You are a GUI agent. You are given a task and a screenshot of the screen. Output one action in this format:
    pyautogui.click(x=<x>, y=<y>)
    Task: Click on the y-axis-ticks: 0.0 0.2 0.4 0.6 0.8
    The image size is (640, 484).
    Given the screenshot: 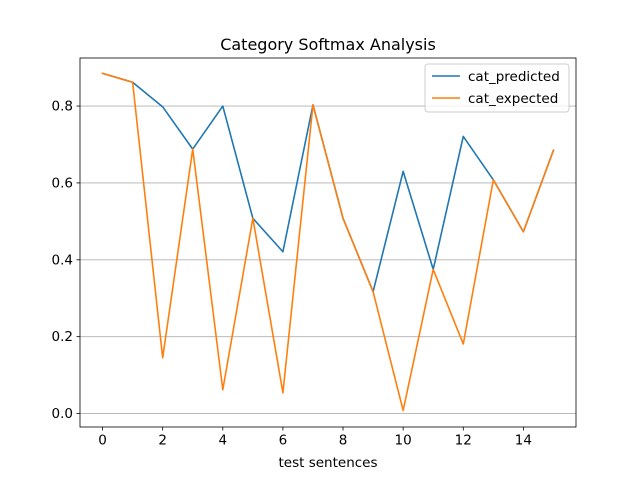 What is the action you would take?
    pyautogui.click(x=66, y=260)
    